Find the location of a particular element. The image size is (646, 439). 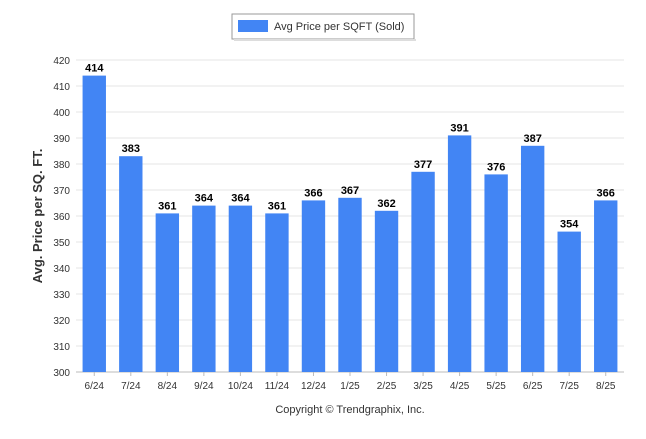

copyright-footer: Copyright © Trendgraphix, Inc. is located at coordinates (349, 410).